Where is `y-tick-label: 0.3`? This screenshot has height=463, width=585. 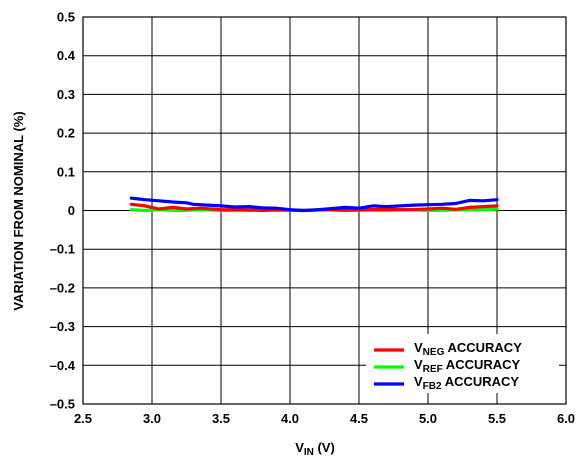
y-tick-label: 0.3 is located at coordinates (66, 94).